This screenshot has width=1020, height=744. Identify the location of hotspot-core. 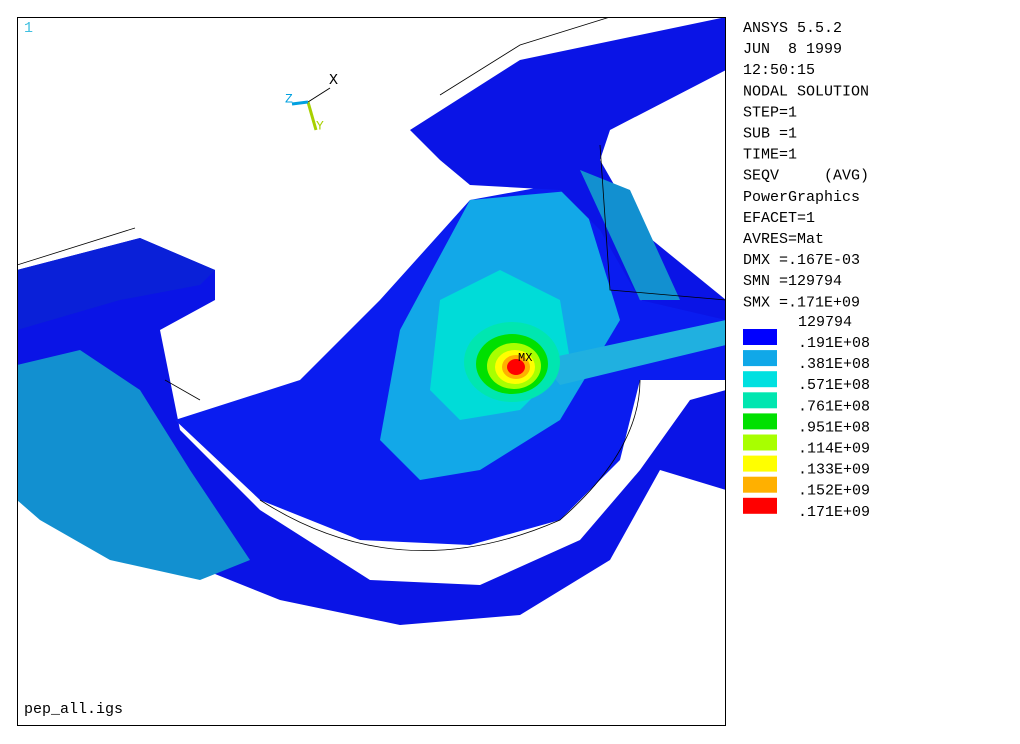
(516, 367).